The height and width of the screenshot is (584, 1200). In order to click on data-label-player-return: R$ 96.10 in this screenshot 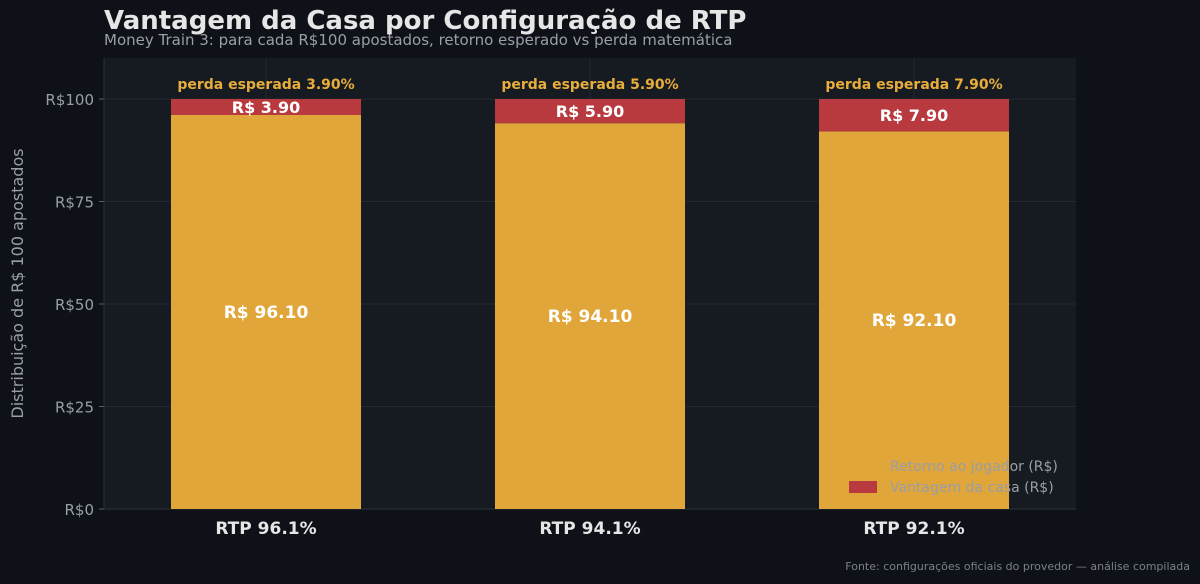, I will do `click(266, 313)`.